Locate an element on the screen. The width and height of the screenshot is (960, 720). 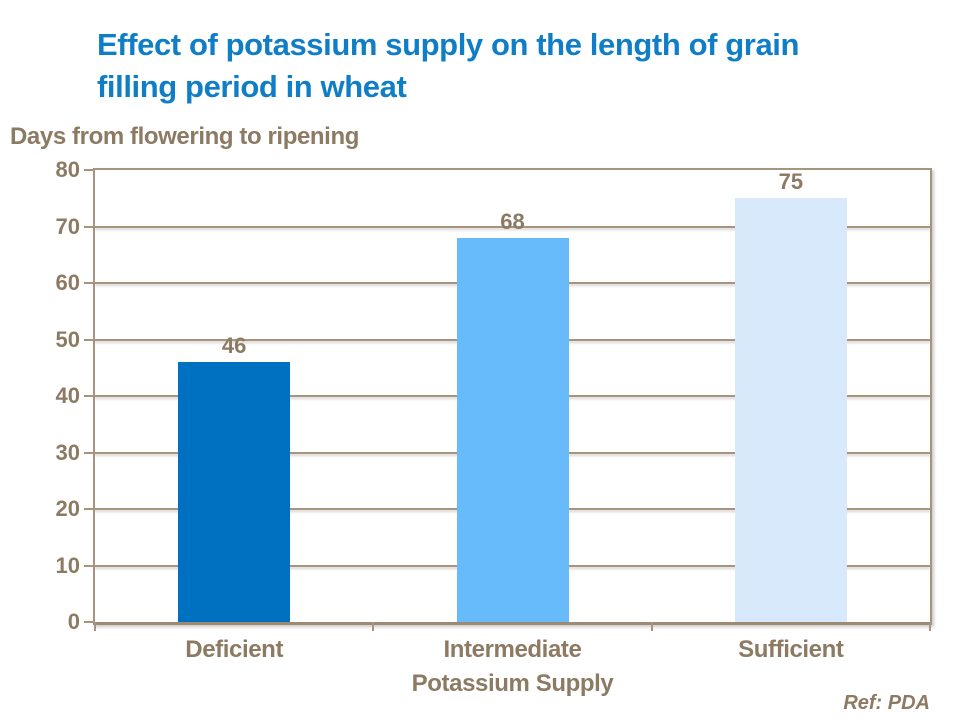
y-tick-label: 60 is located at coordinates (67, 282).